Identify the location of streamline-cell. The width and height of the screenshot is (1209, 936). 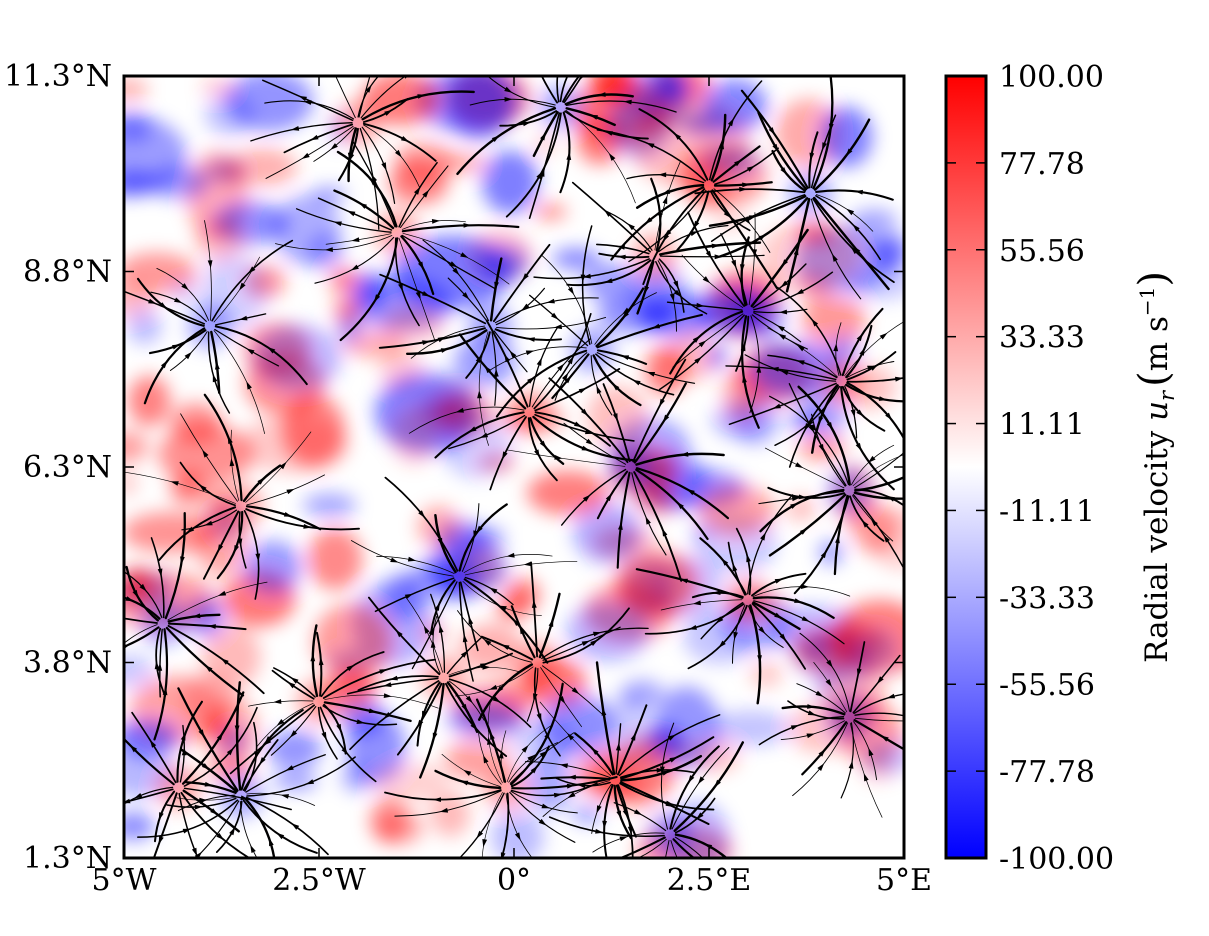
(649, 246).